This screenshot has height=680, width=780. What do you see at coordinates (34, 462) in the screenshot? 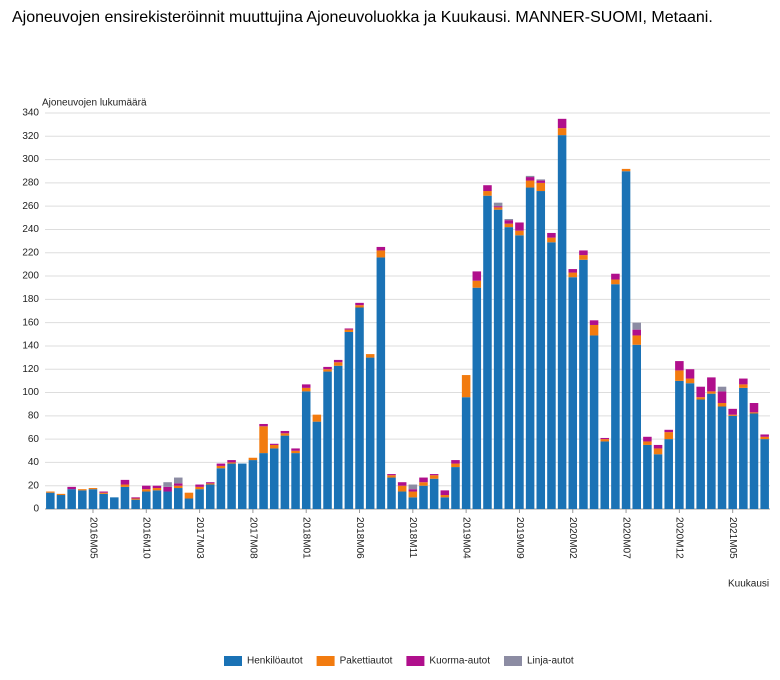
I see `y-tick-label: 40` at bounding box center [34, 462].